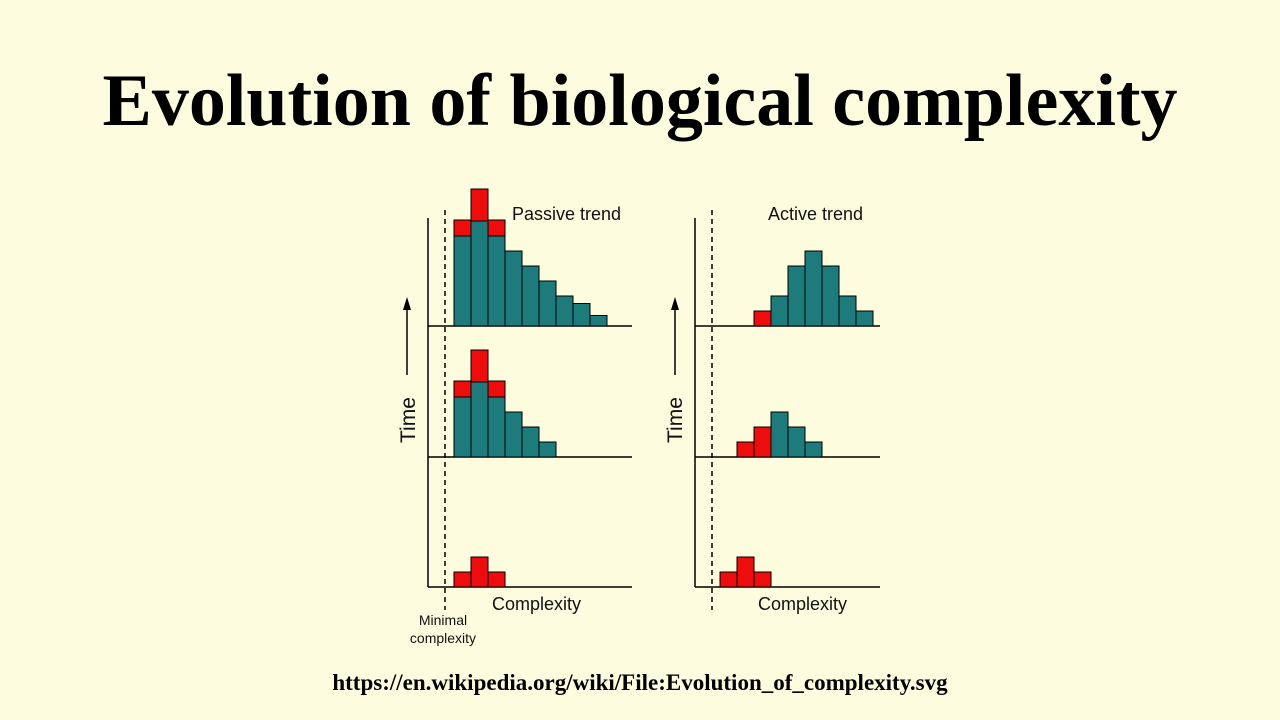 The image size is (1280, 720). What do you see at coordinates (772, 409) in the screenshot?
I see `active-trend-panel: Active trend Time Complexity` at bounding box center [772, 409].